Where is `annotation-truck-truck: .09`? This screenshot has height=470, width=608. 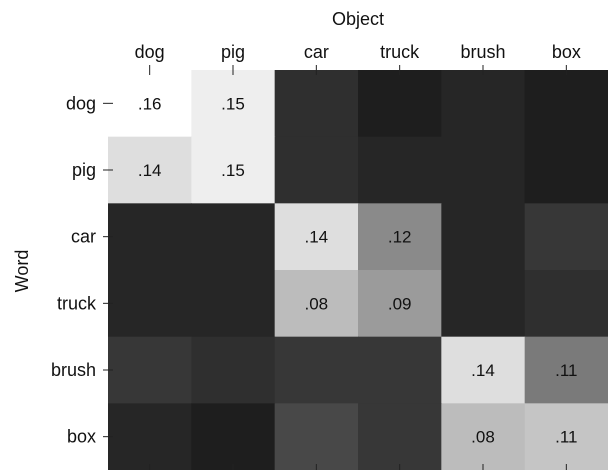 annotation-truck-truck: .09 is located at coordinates (400, 303).